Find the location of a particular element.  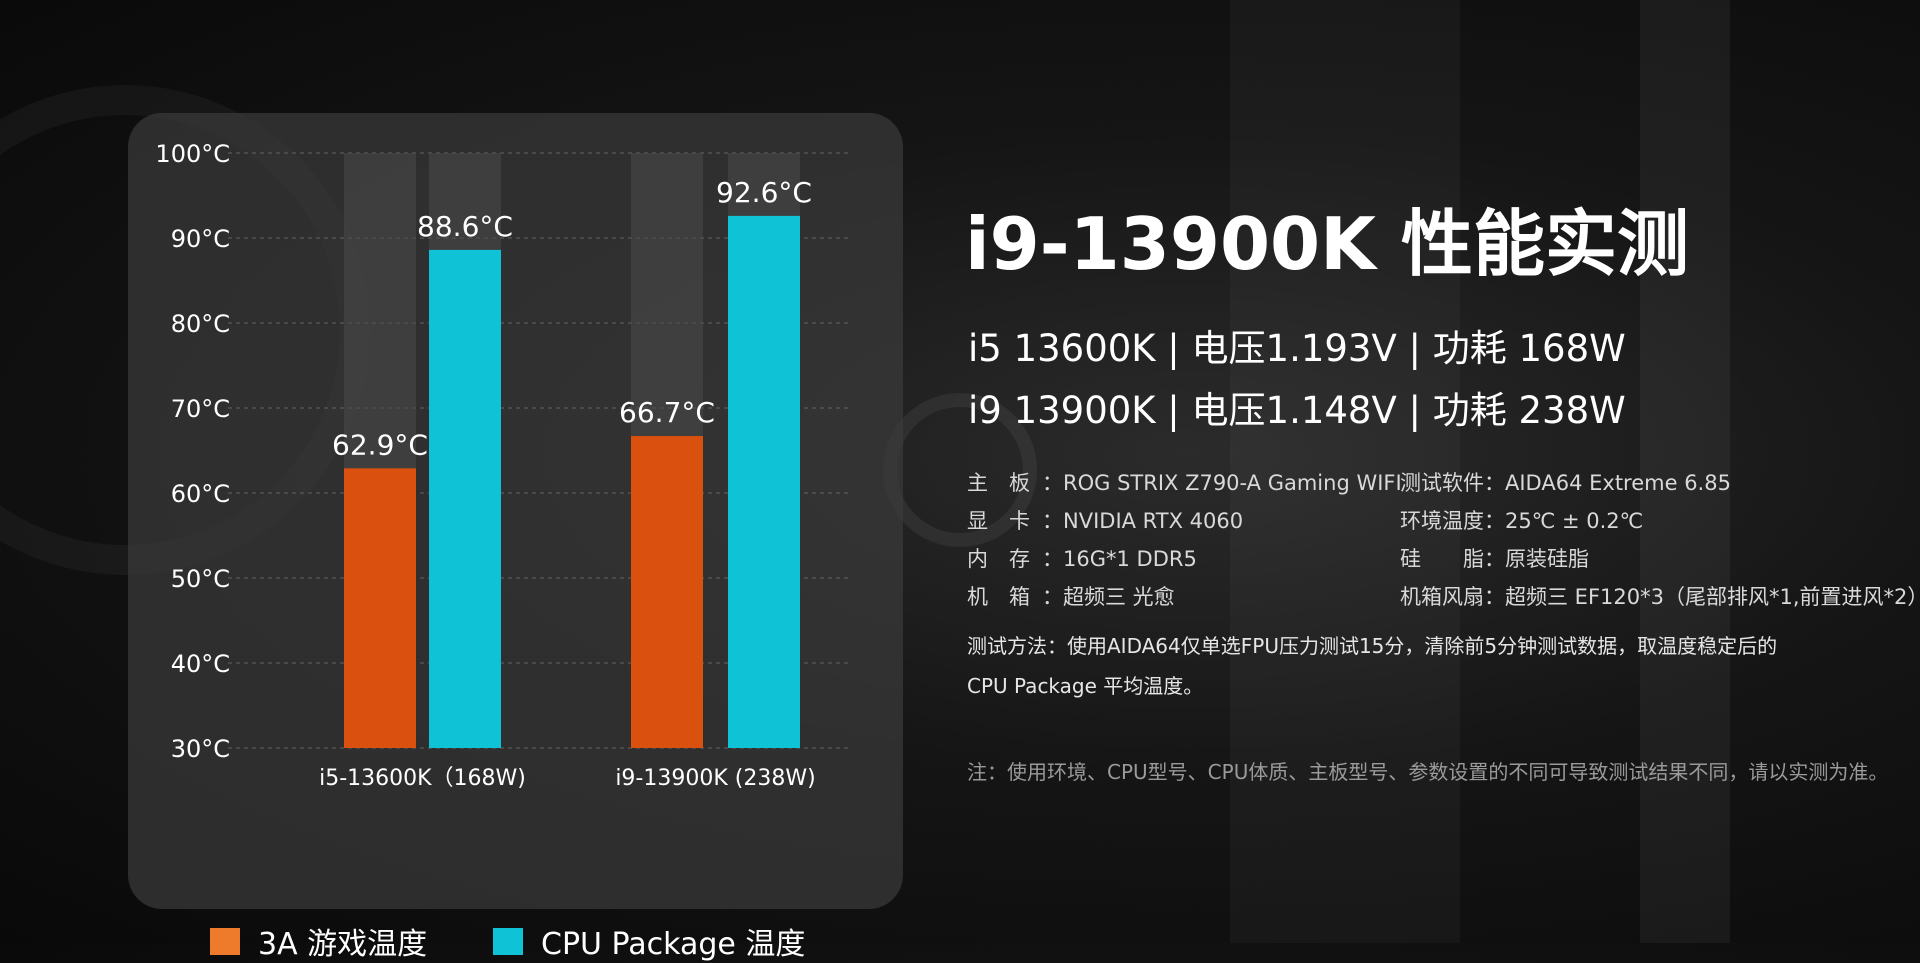

detail-key: 测试软件 is located at coordinates (1442, 483).